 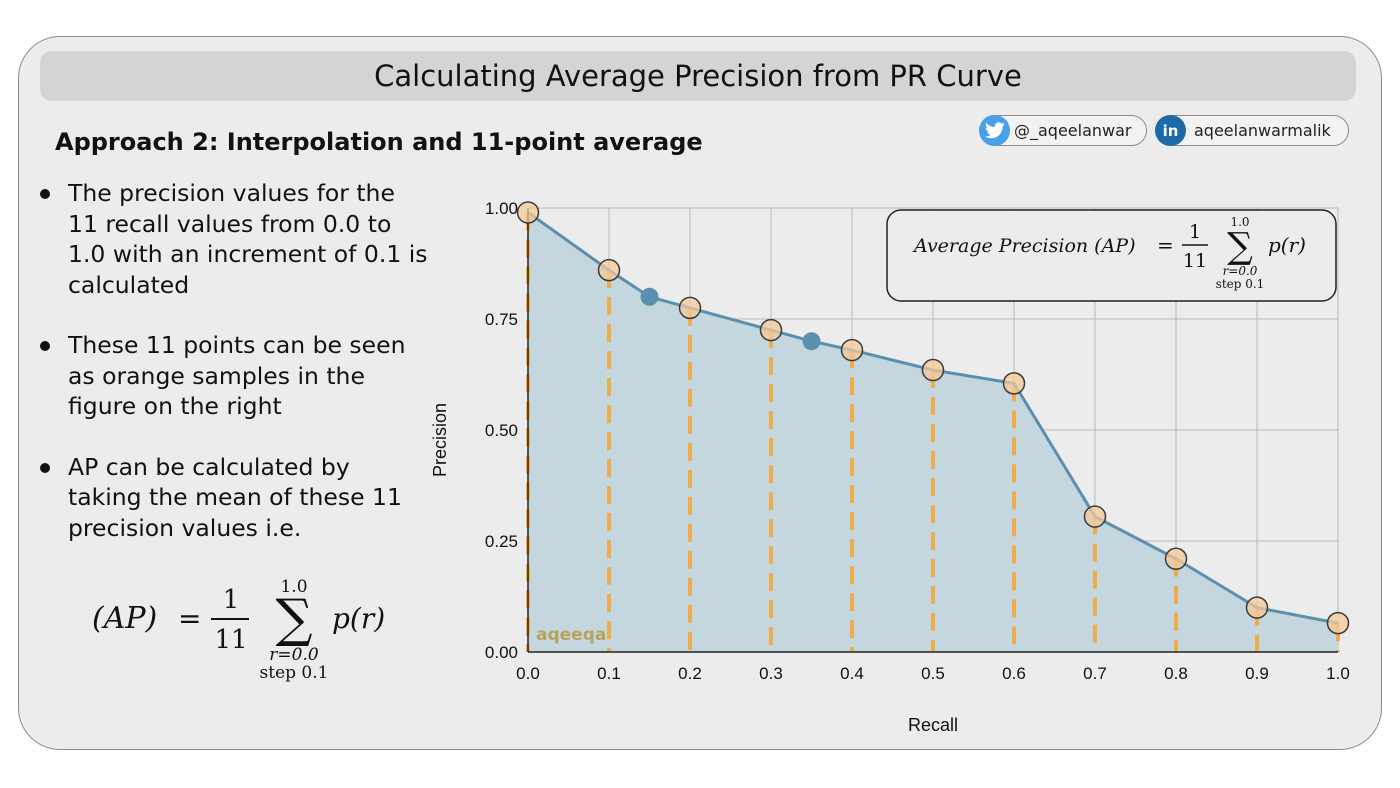 I want to click on chart-formula-numerator: 1, so click(x=1195, y=232).